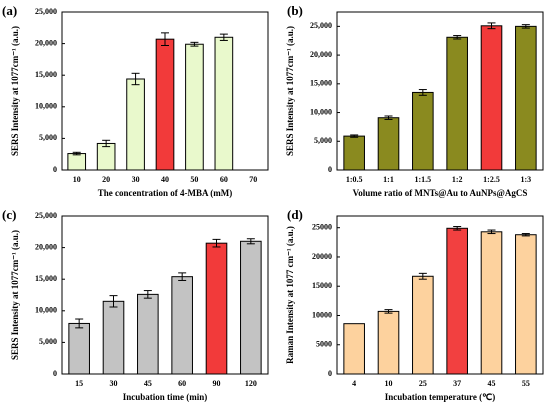  What do you see at coordinates (165, 193) in the screenshot?
I see `x-axis-label: The concentration of 4-MBA (mM)` at bounding box center [165, 193].